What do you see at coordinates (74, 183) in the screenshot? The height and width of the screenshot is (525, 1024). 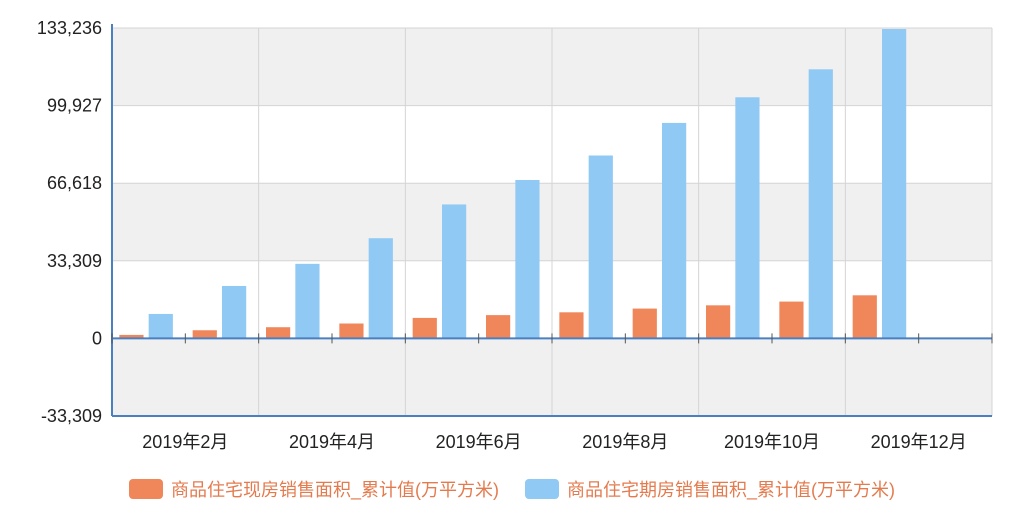 I see `y-tick-label: 66,618` at bounding box center [74, 183].